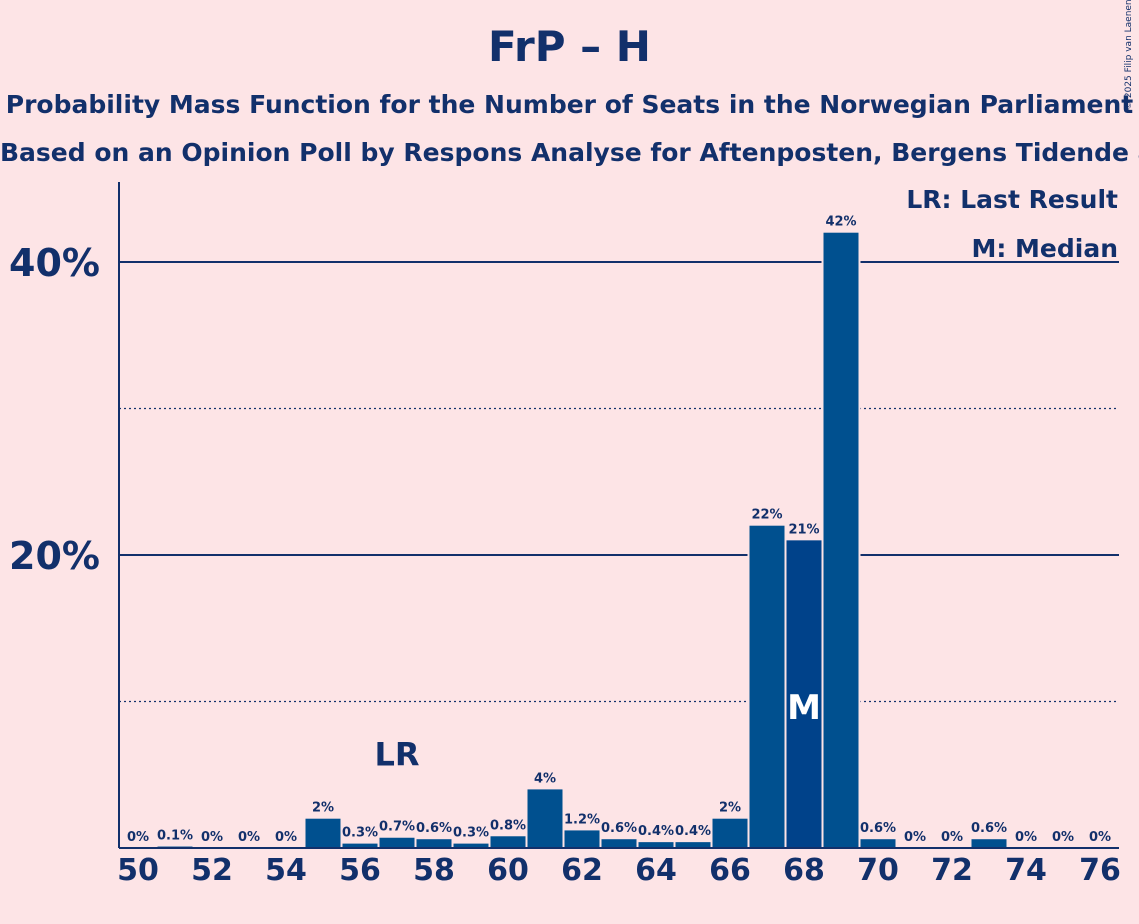 Image resolution: width=1139 pixels, height=924 pixels. What do you see at coordinates (175, 846) in the screenshot?
I see `bar-gap` at bounding box center [175, 846].